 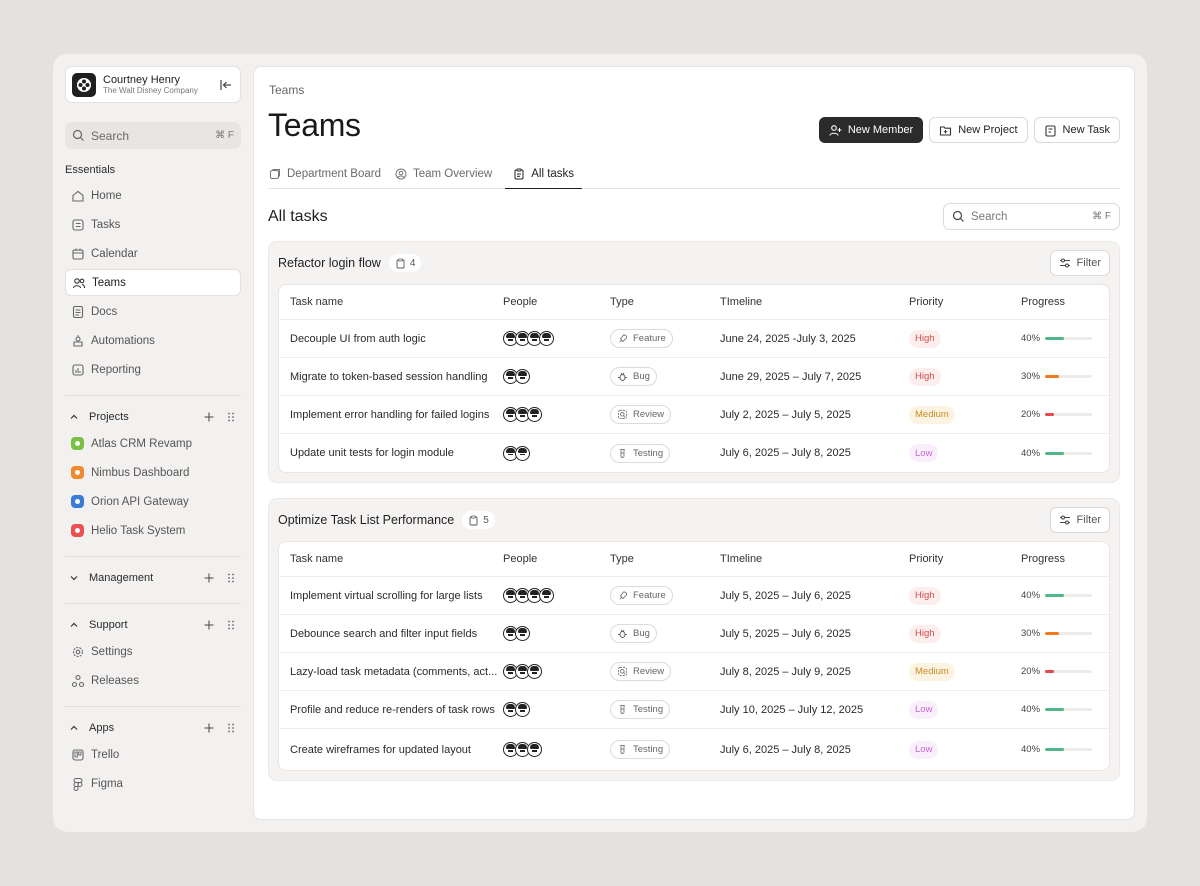 I want to click on task-group-title: Refactor login flow, so click(x=329, y=263).